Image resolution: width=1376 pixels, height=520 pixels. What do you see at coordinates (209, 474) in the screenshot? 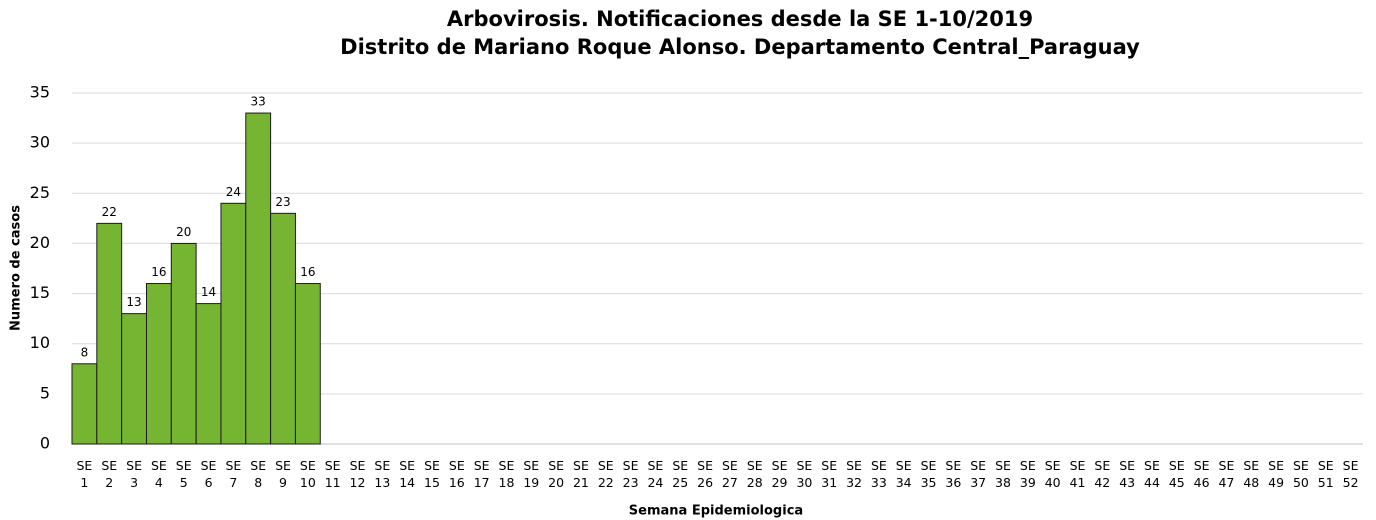
I see `x-tick-label: SE 6` at bounding box center [209, 474].